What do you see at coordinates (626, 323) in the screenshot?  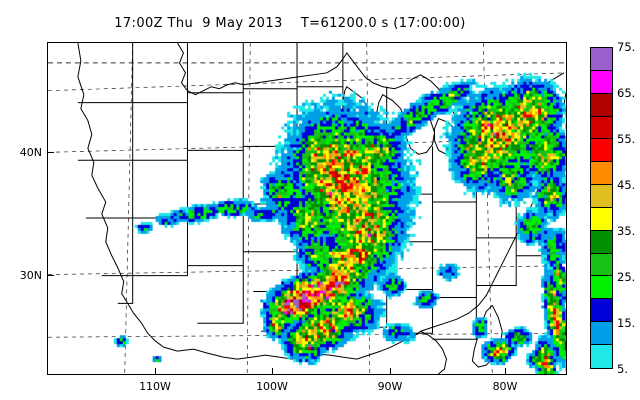 I see `colorbar-tick-label: 15.` at bounding box center [626, 323].